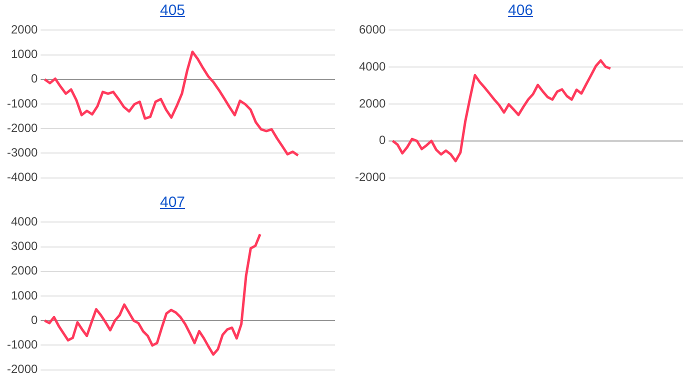 Image resolution: width=700 pixels, height=384 pixels. I want to click on chart-title: 406, so click(520, 10).